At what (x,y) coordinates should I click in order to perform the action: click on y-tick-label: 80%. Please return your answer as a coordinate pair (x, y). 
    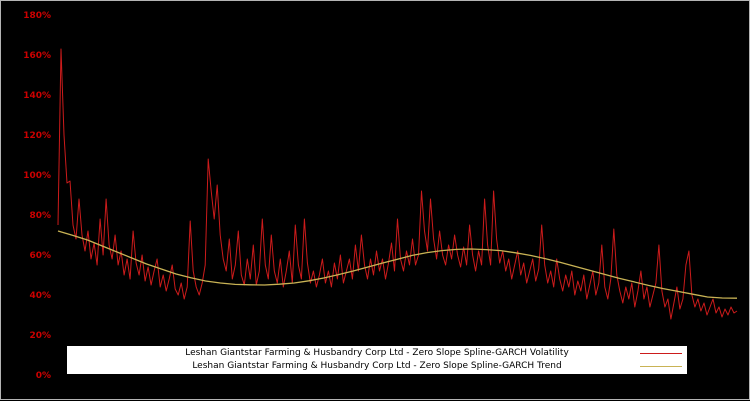
    Looking at the image, I should click on (40, 216).